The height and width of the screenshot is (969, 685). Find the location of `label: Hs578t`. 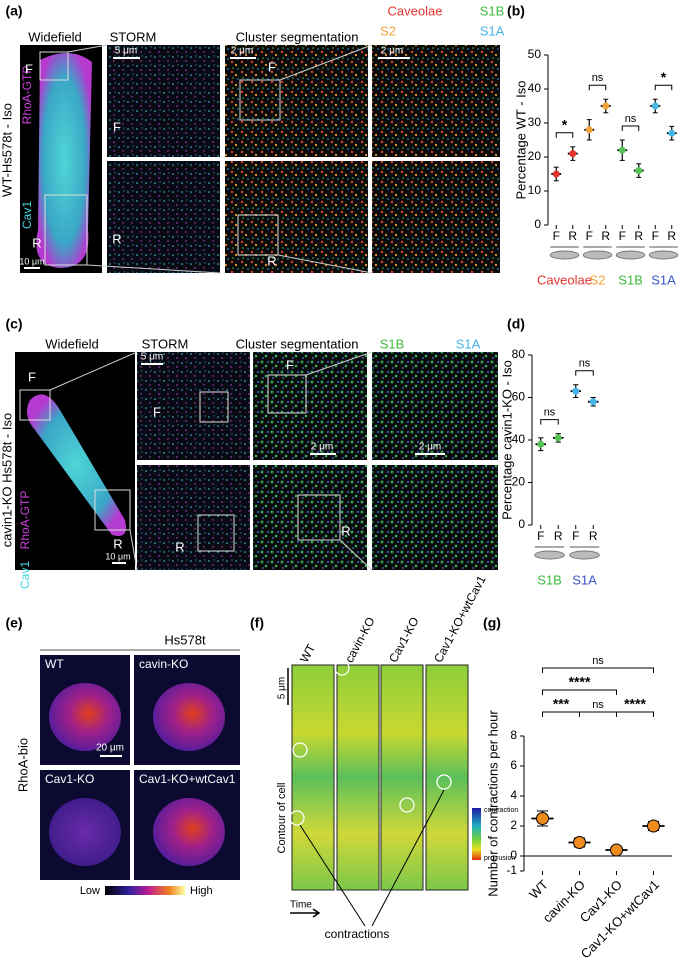

label: Hs578t is located at coordinates (185, 639).